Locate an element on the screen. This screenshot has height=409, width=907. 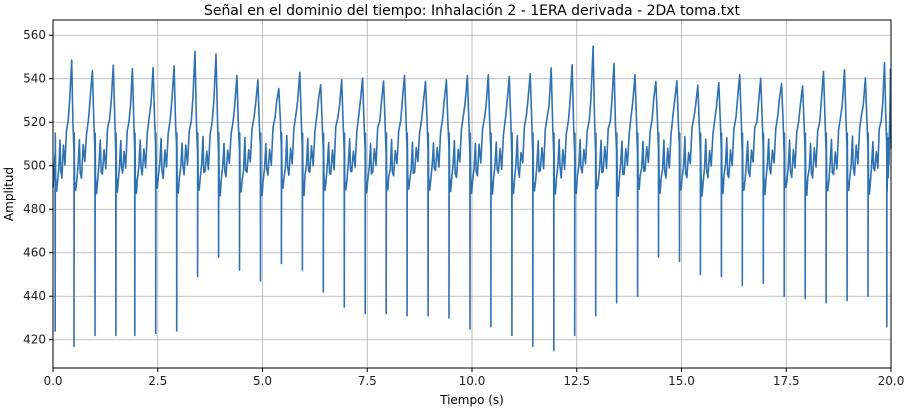
x-tick-label: 20.0 is located at coordinates (891, 381).